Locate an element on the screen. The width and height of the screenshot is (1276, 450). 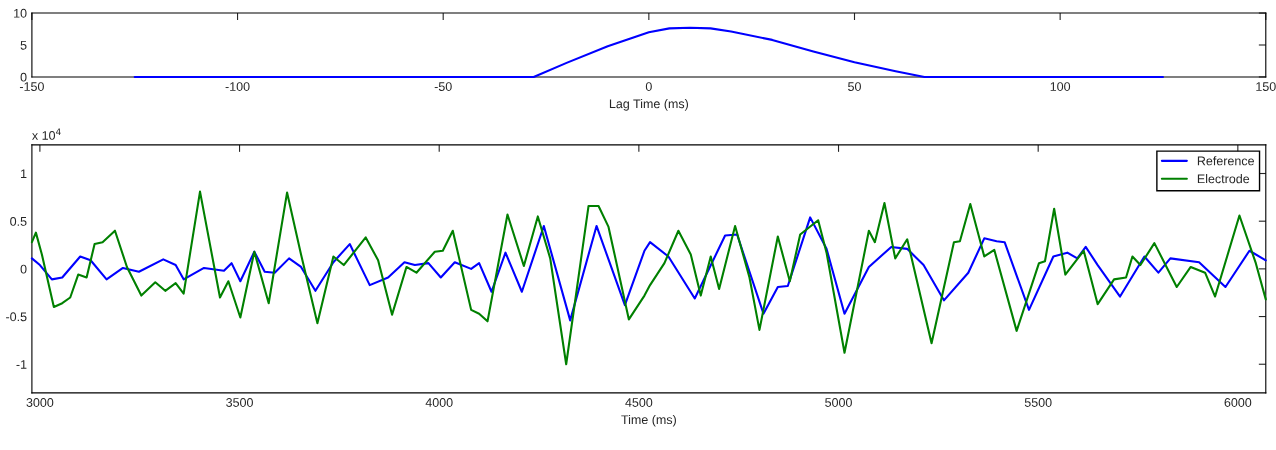
y-tick-label: -0.5 is located at coordinates (16, 317).